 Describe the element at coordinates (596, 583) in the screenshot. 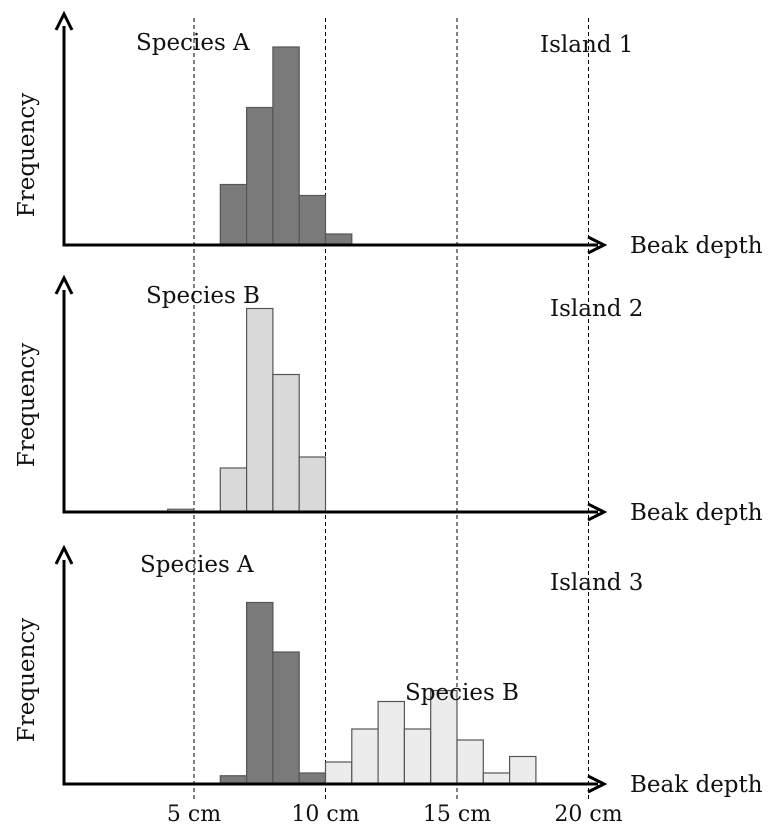

I see `island-label: Island 3` at that location.